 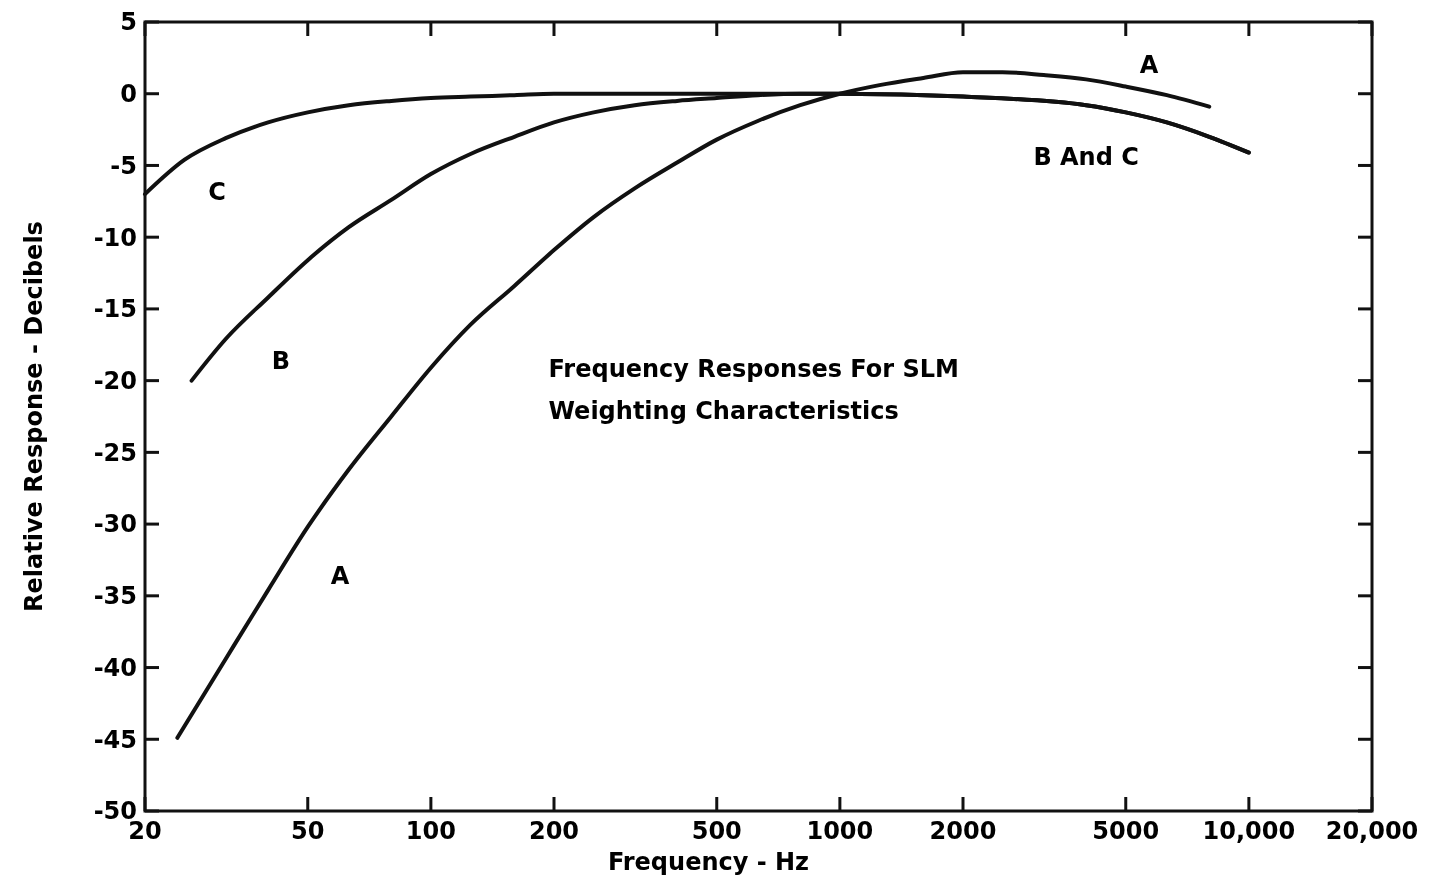 I want to click on x-tick-label: 20,000, so click(x=1372, y=831).